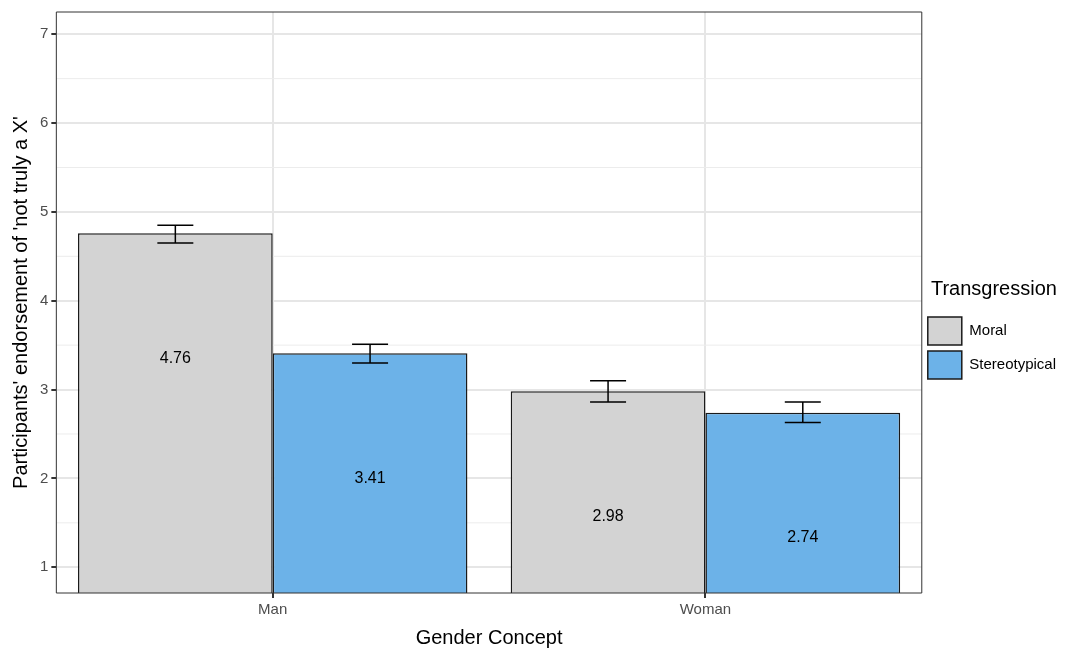 This screenshot has height=659, width=1076. What do you see at coordinates (44, 477) in the screenshot?
I see `y-tick-label: 2` at bounding box center [44, 477].